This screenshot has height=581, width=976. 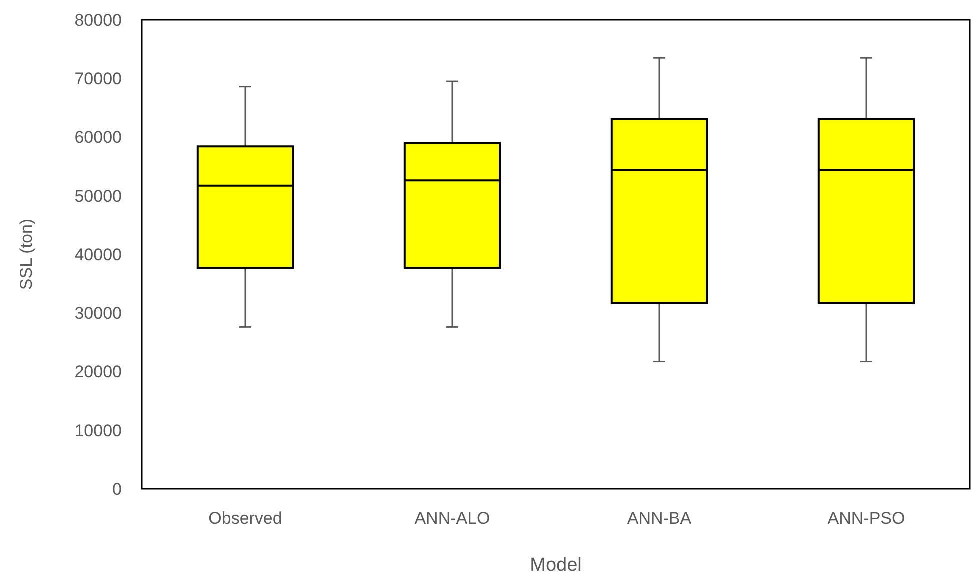 What do you see at coordinates (98, 196) in the screenshot?
I see `y-tick-label: 50000` at bounding box center [98, 196].